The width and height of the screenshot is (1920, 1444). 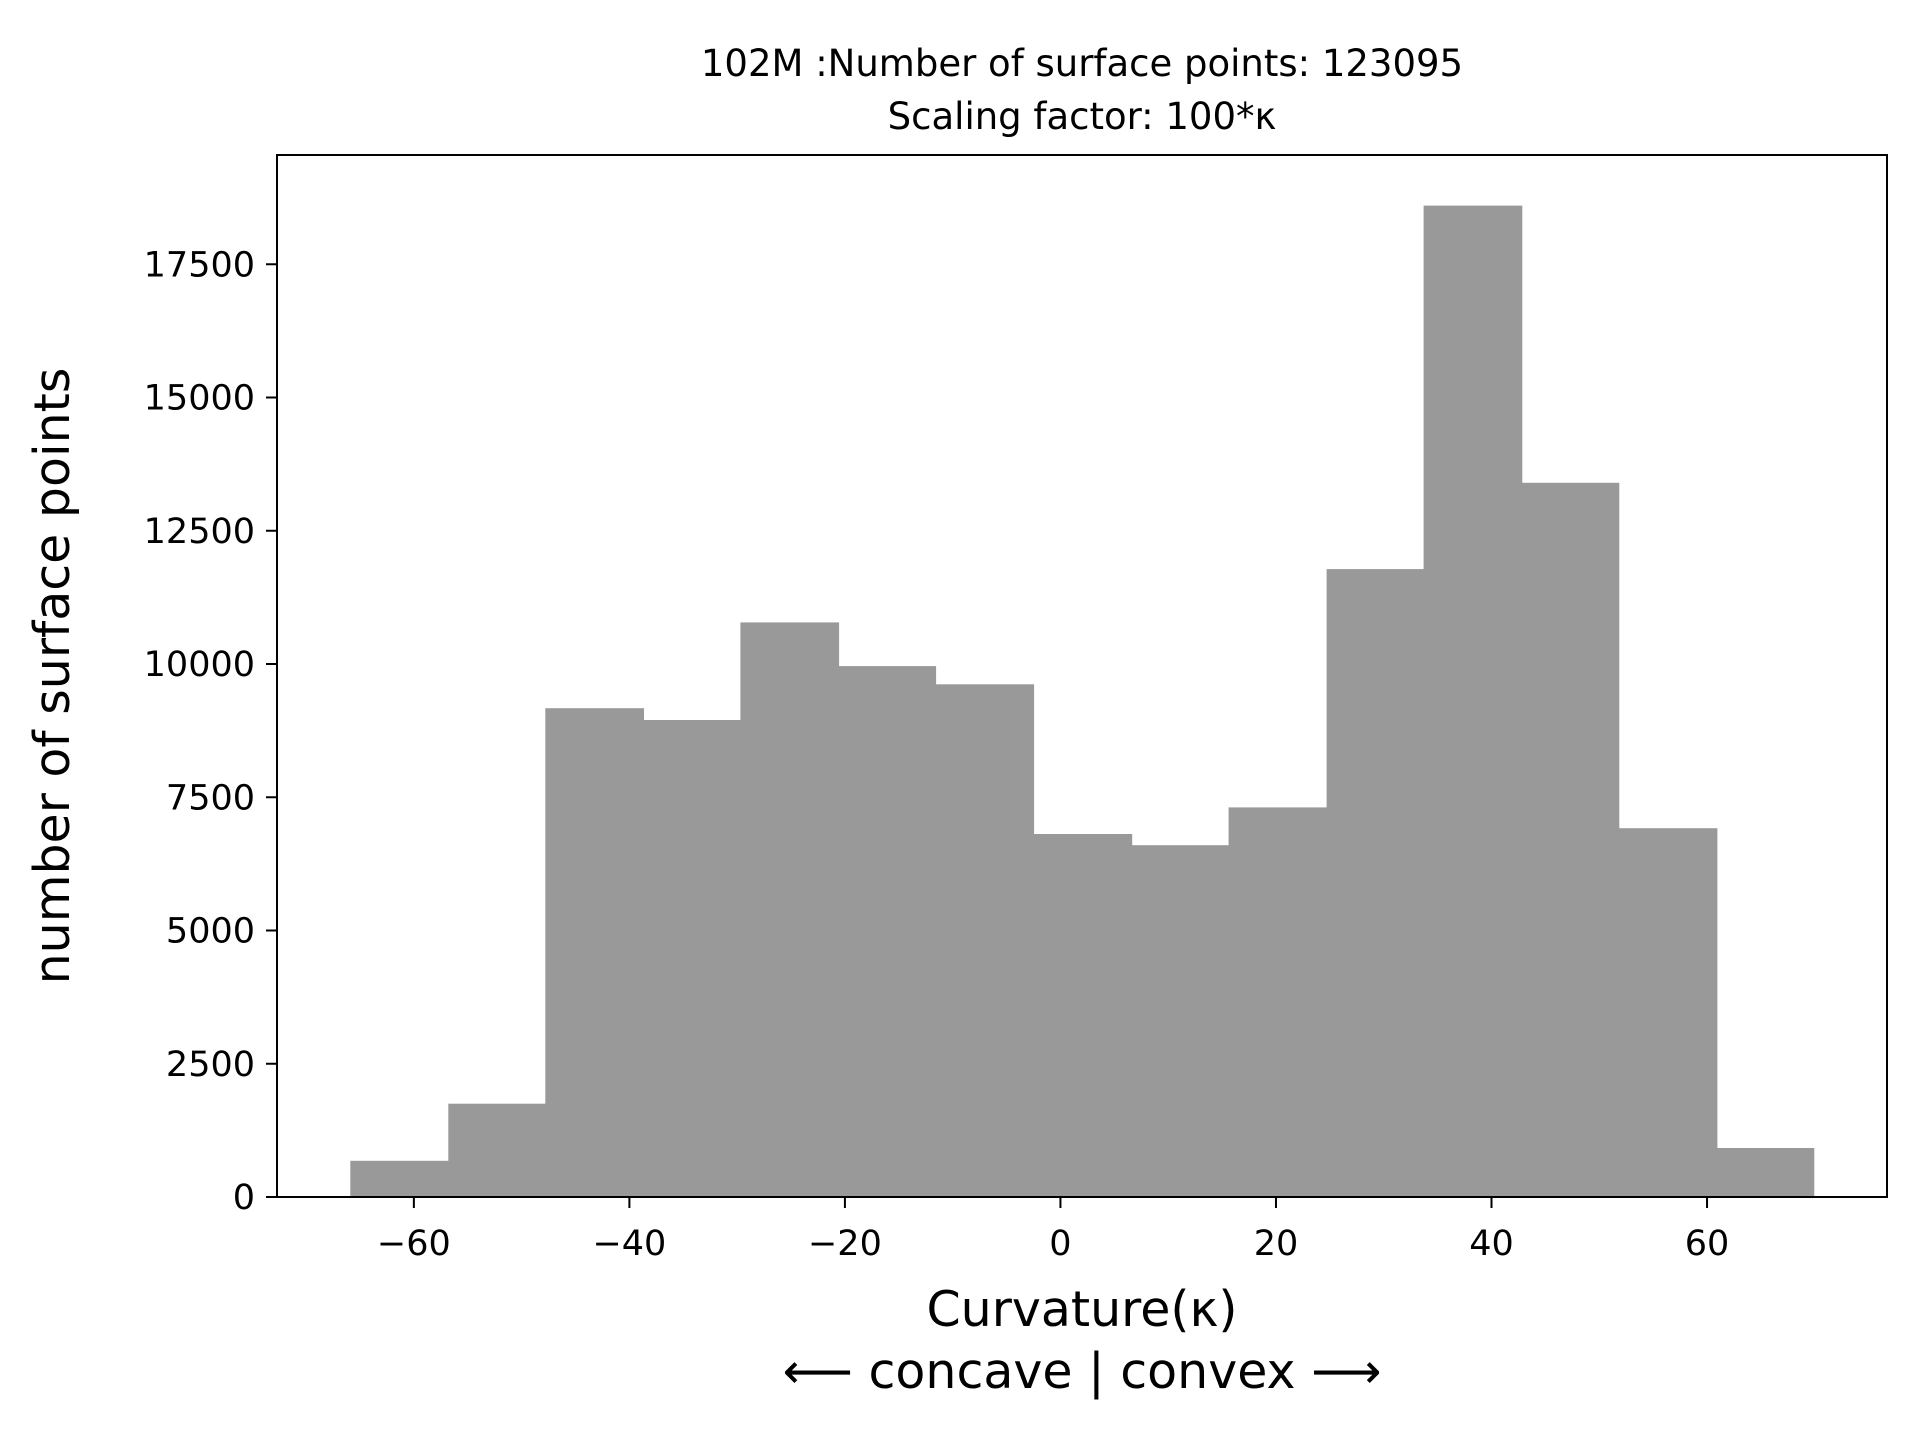 I want to click on x-tick-label: 0, so click(x=1060, y=1244).